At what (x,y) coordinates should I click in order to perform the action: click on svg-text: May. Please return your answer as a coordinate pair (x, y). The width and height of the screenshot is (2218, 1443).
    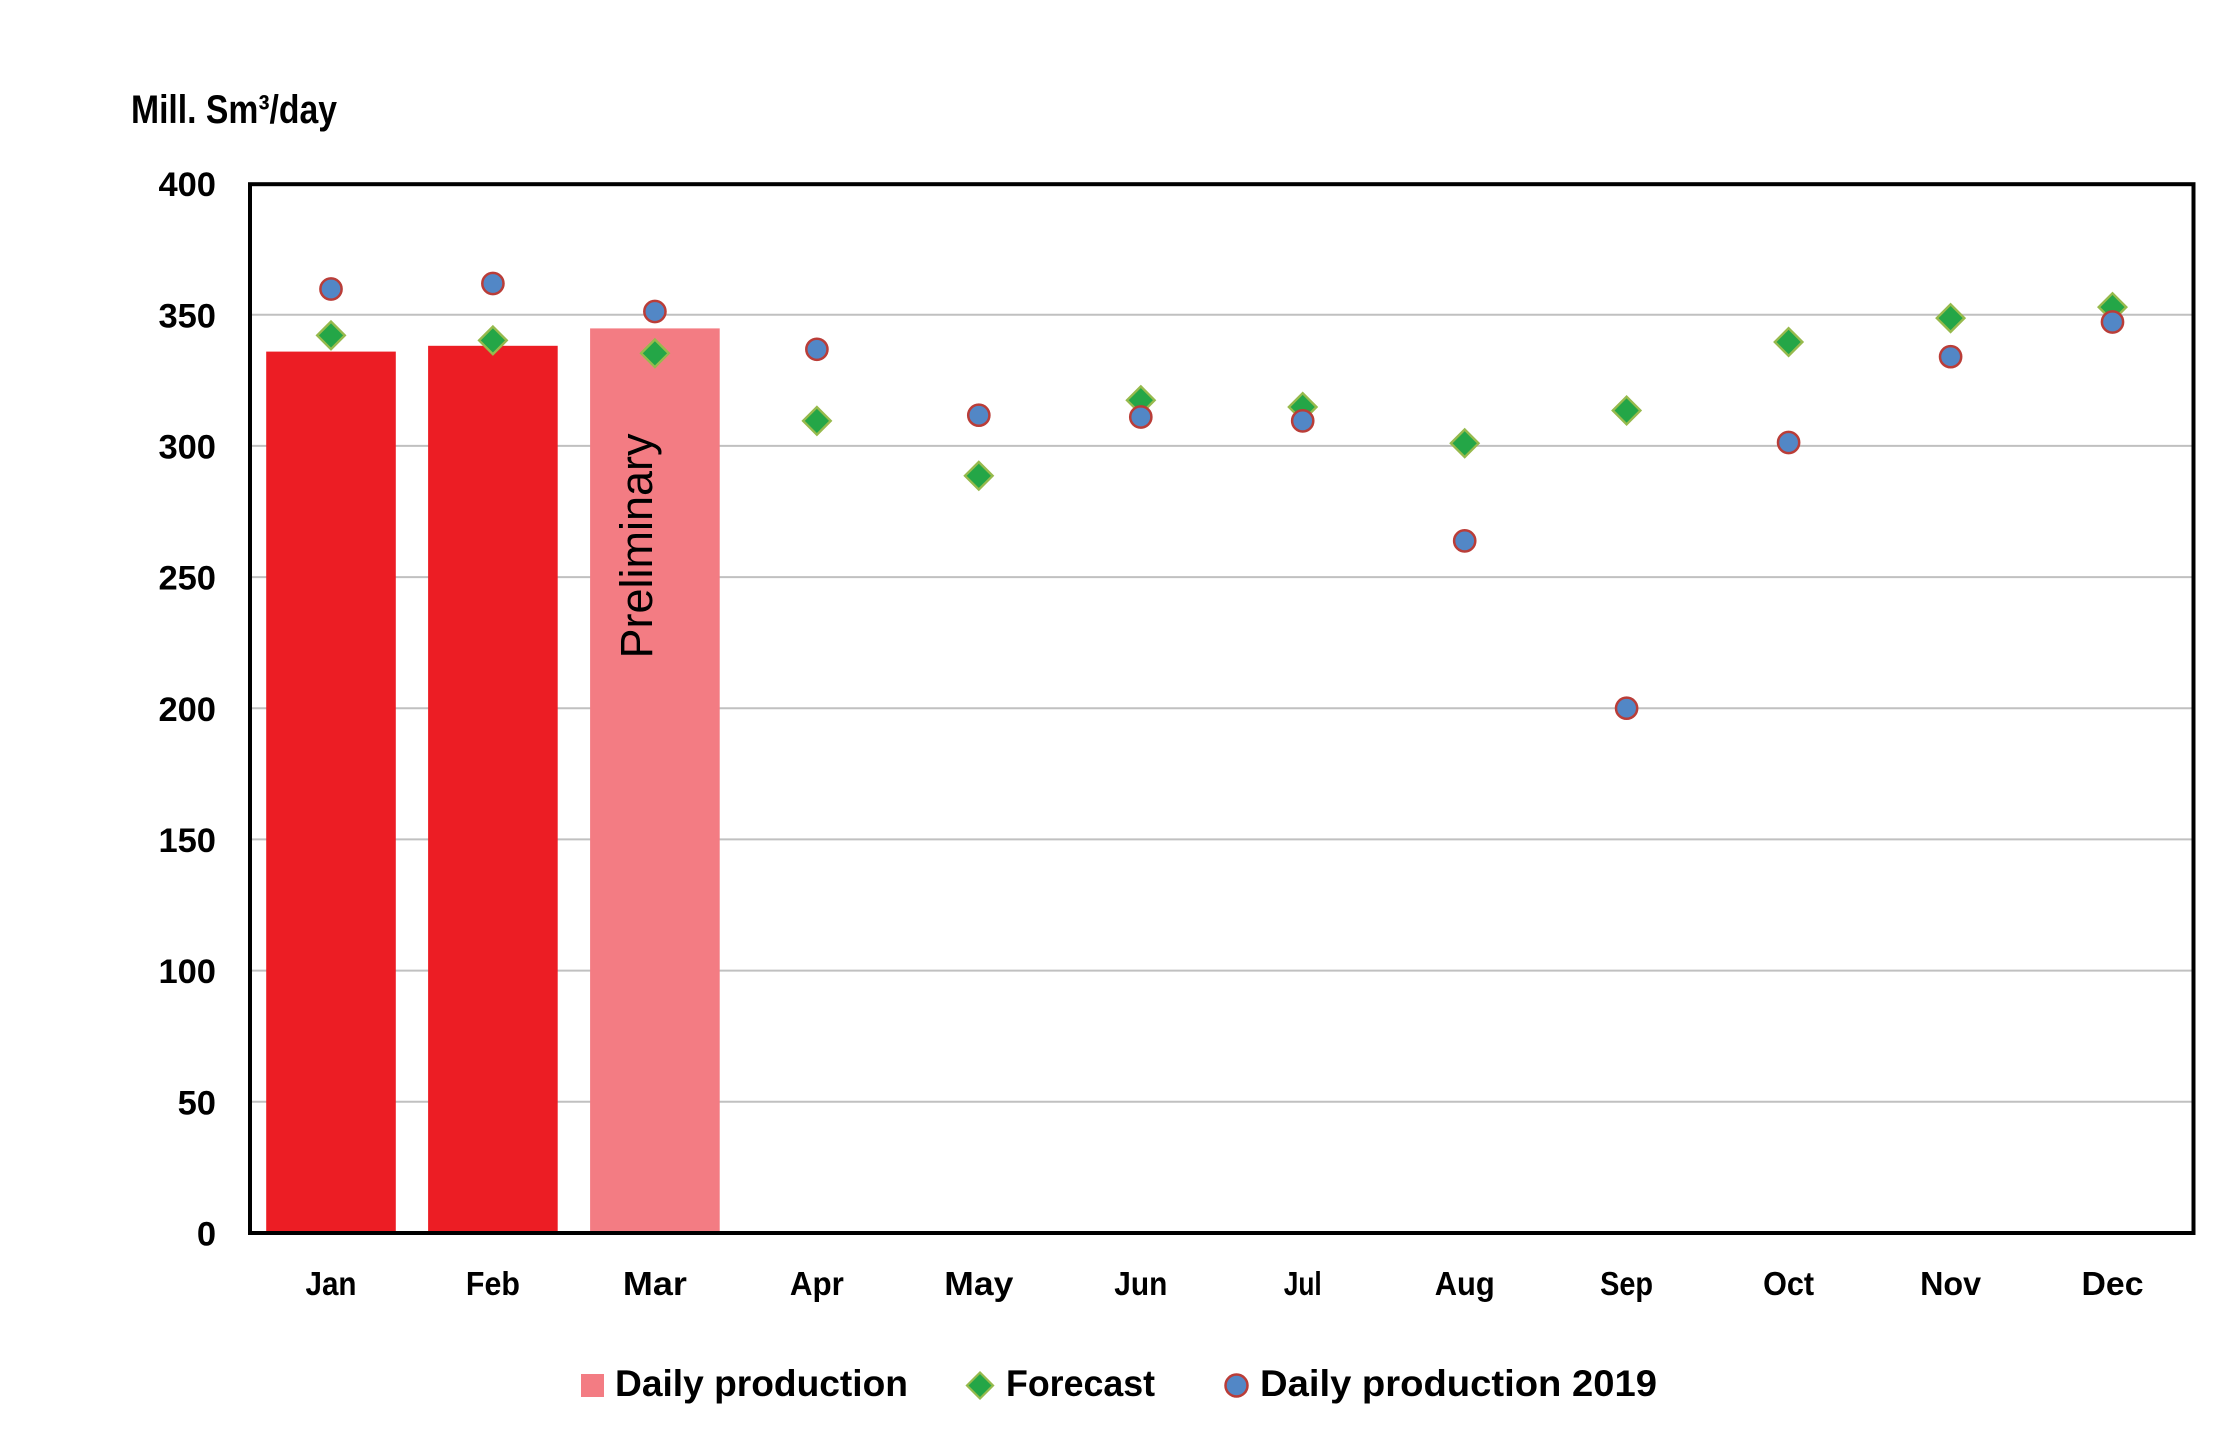
    Looking at the image, I should click on (979, 1283).